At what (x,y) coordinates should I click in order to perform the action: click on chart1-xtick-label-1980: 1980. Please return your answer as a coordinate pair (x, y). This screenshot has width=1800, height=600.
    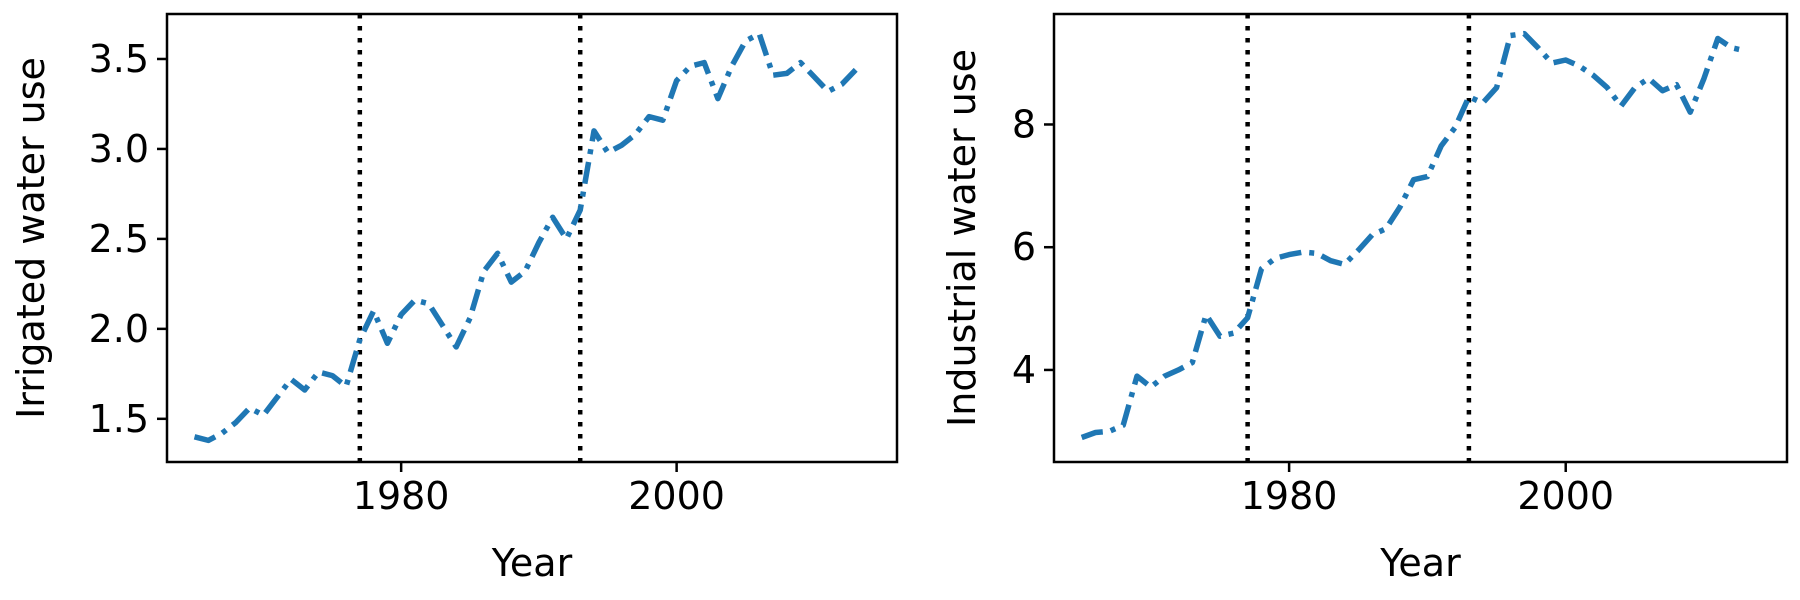
    Looking at the image, I should click on (401, 496).